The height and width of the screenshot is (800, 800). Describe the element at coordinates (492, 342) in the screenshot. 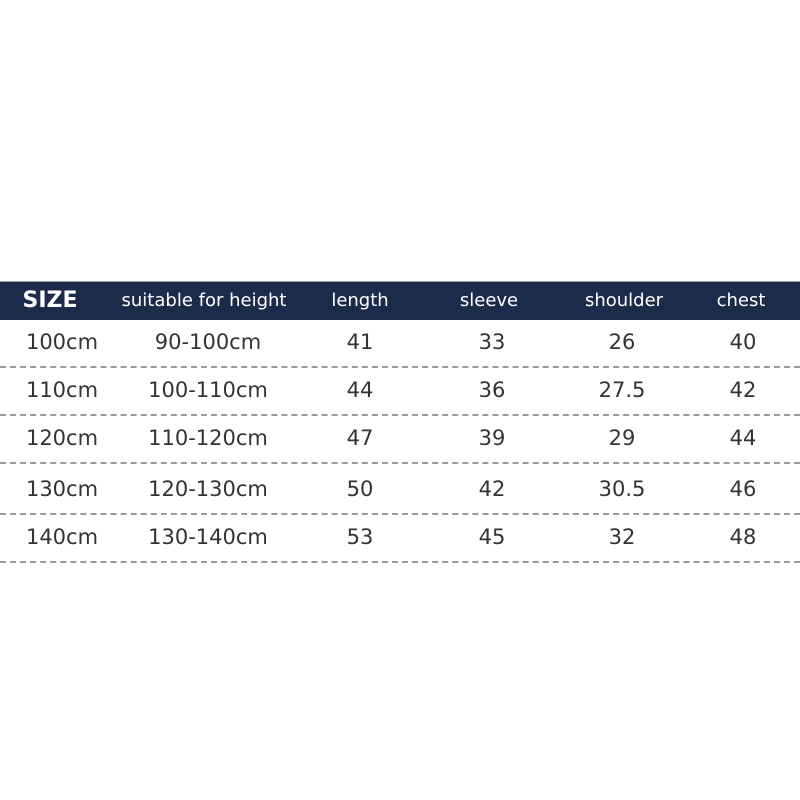

I see `cell-sleeve: 33` at that location.